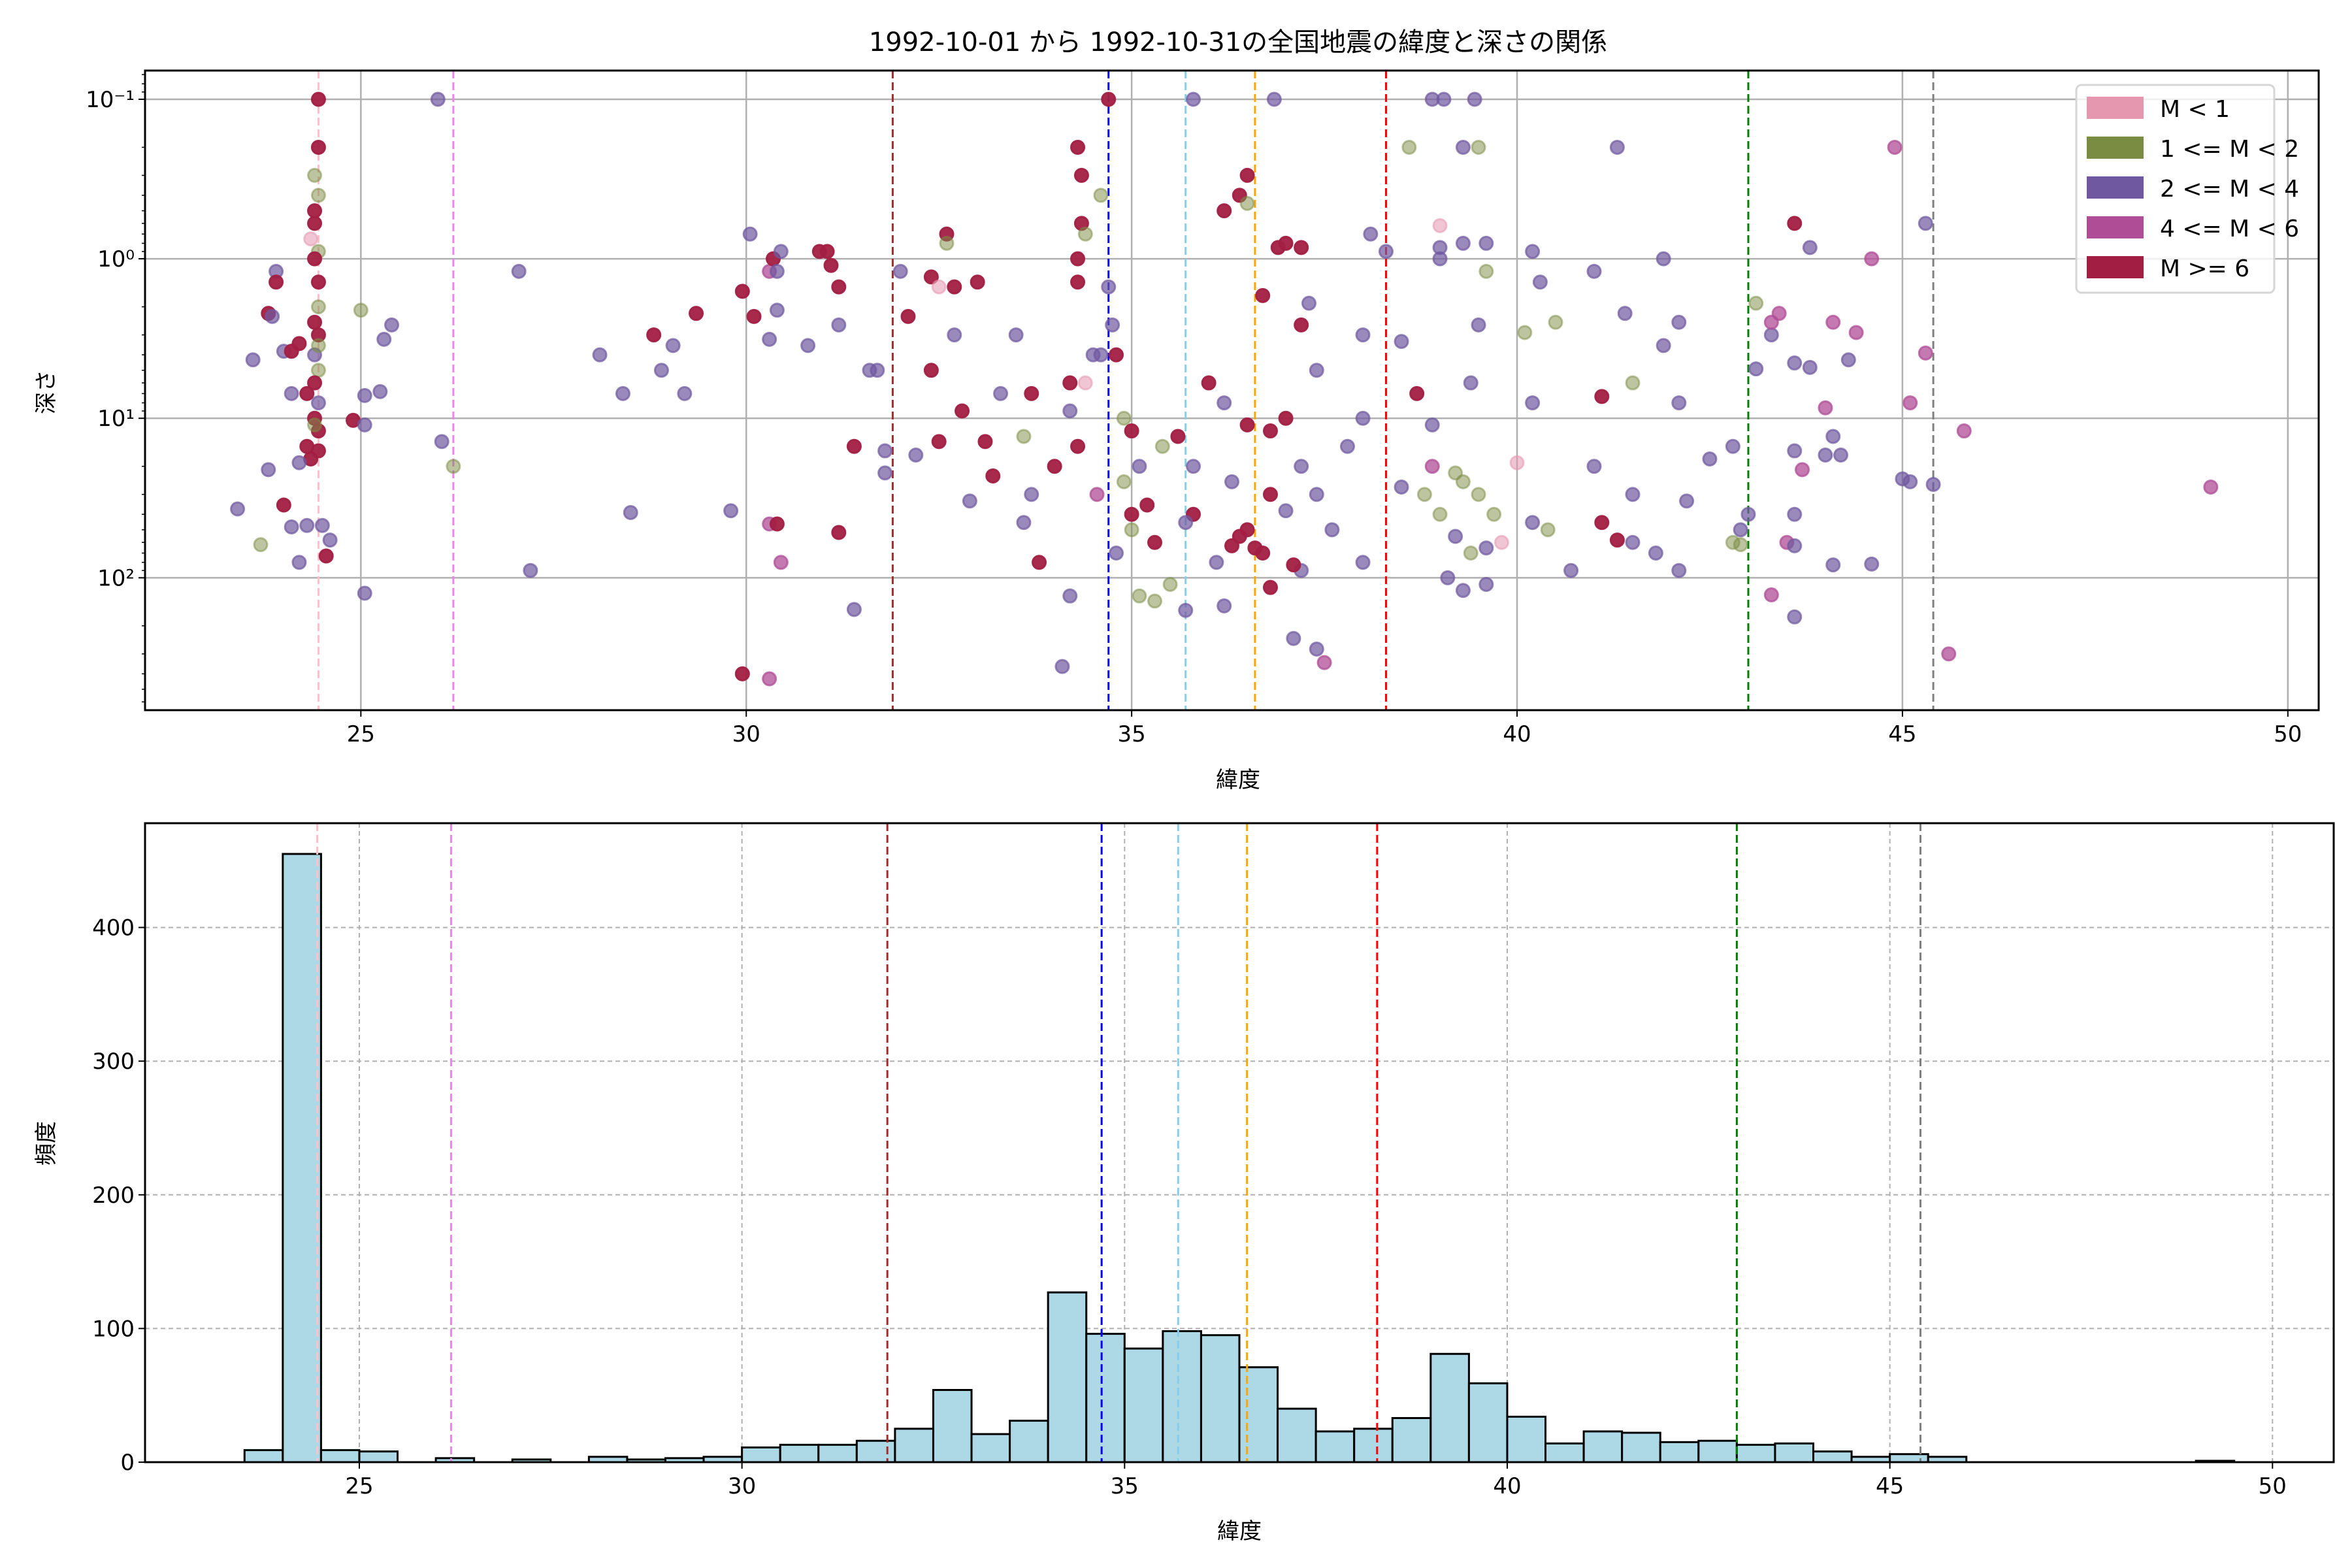 The width and height of the screenshot is (2352, 1568). I want to click on y-tick-label: 10⁰, so click(116, 259).